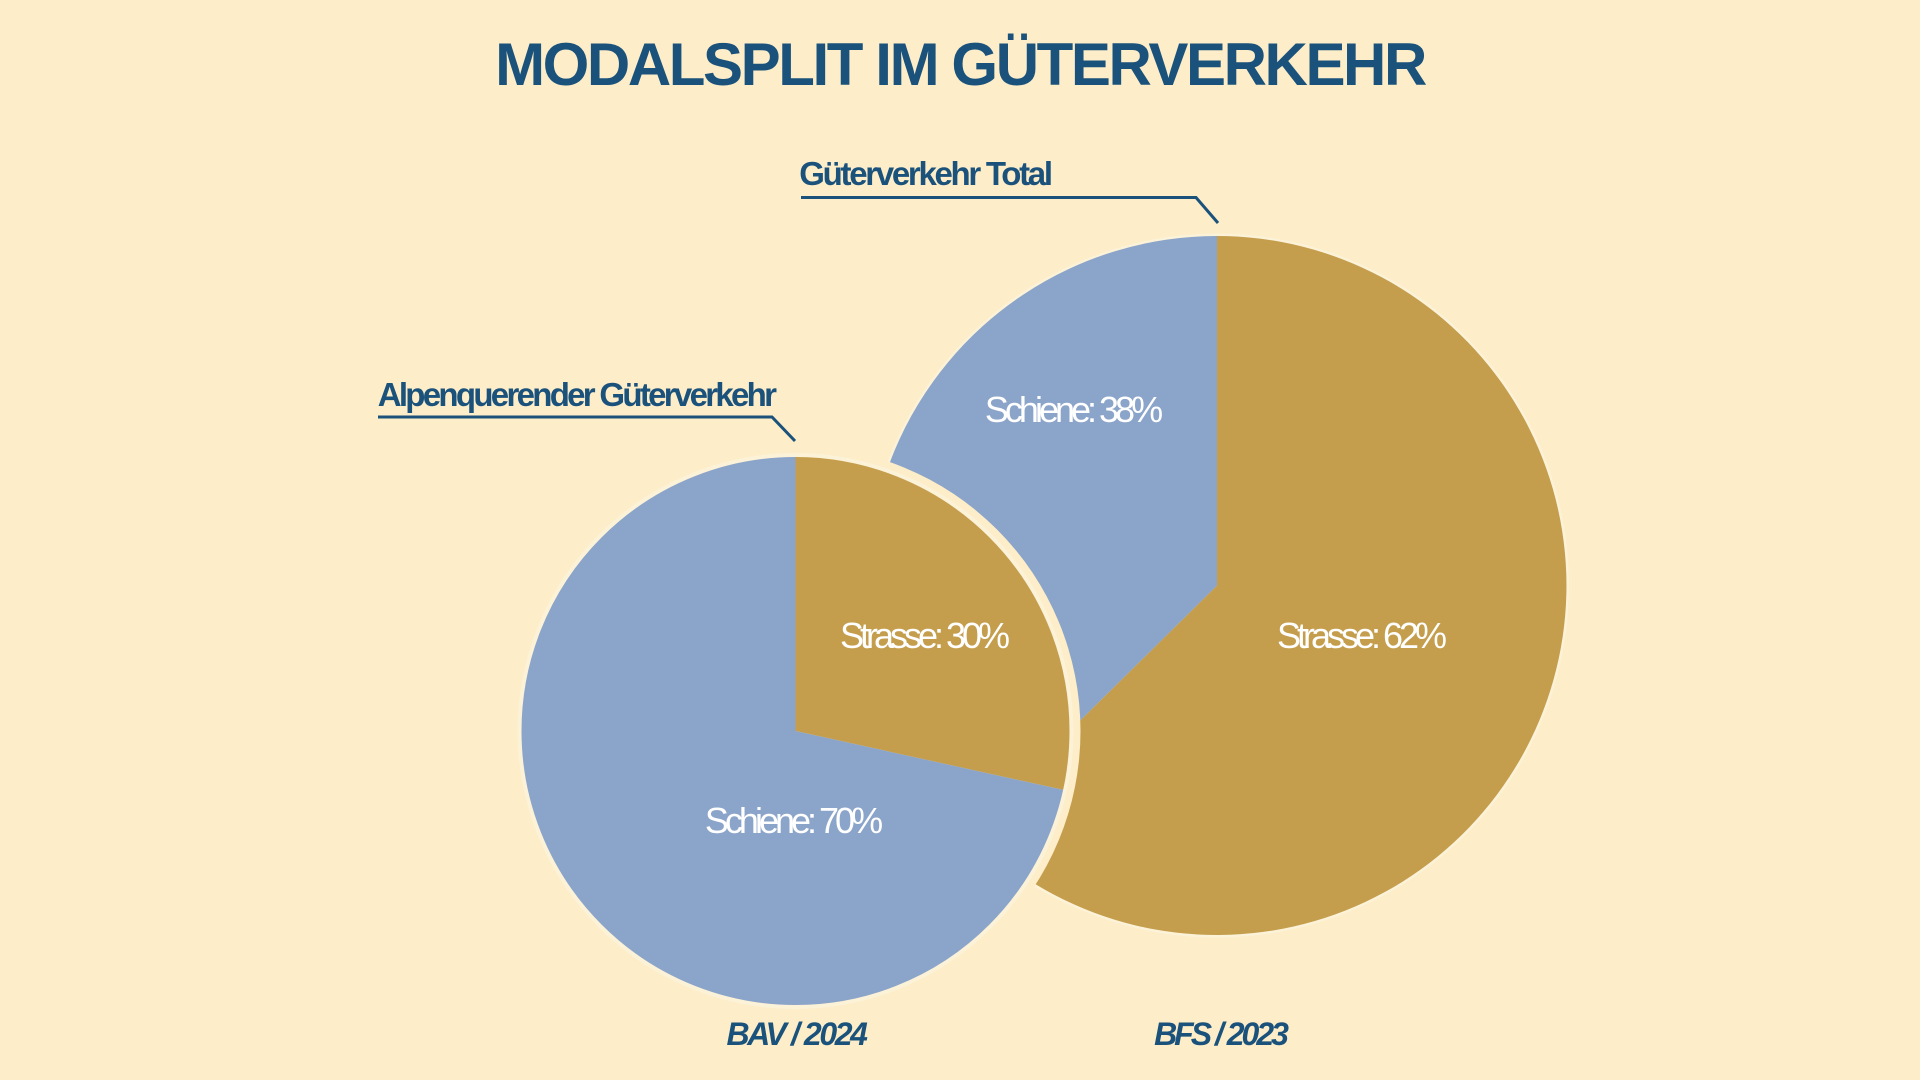 The image size is (1920, 1080). What do you see at coordinates (1073, 409) in the screenshot?
I see `svg-text: Schiene: 38%` at bounding box center [1073, 409].